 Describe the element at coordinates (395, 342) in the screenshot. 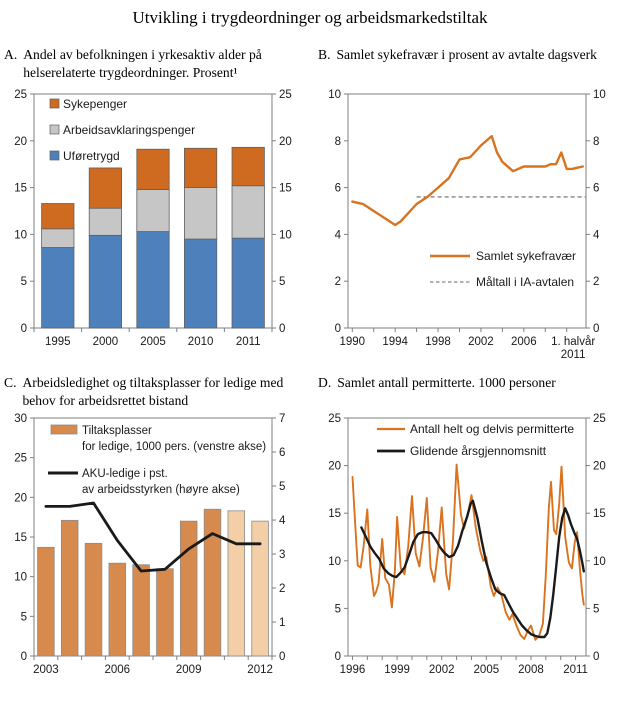

I see `svg-text: 1994` at that location.